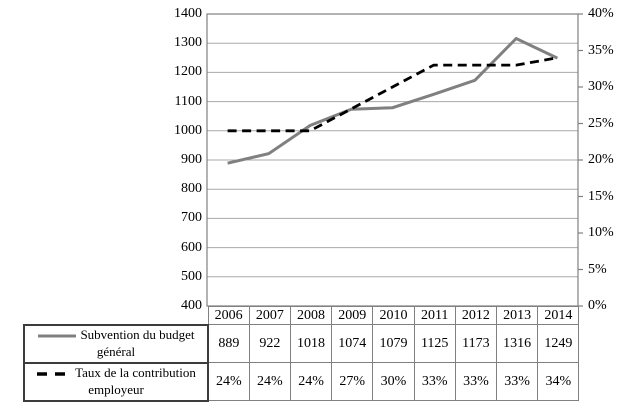 This screenshot has width=627, height=412. What do you see at coordinates (135, 373) in the screenshot?
I see `legend-label-taux-line1: Taux de la contribution` at bounding box center [135, 373].